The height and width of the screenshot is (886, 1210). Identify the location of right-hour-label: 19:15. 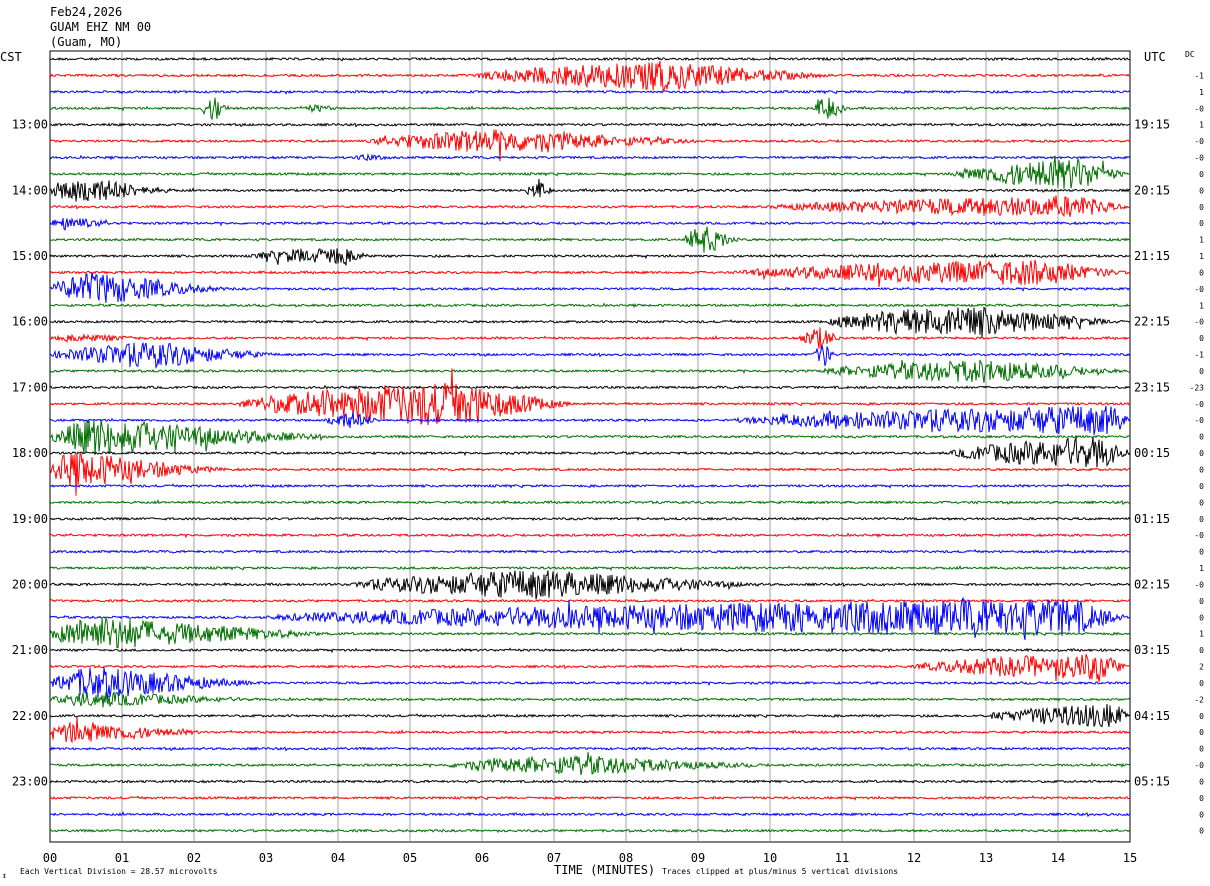
(1152, 125).